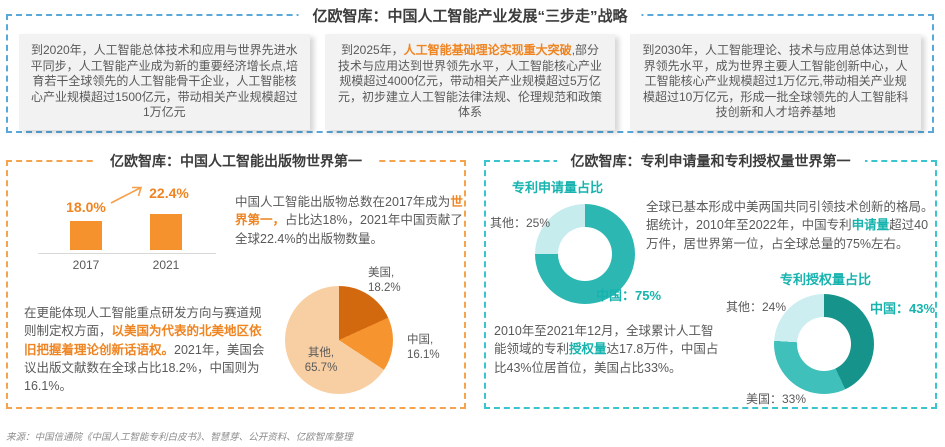 The image size is (945, 447). What do you see at coordinates (756, 307) in the screenshot?
I see `grants-label-other: 其他：24%` at bounding box center [756, 307].